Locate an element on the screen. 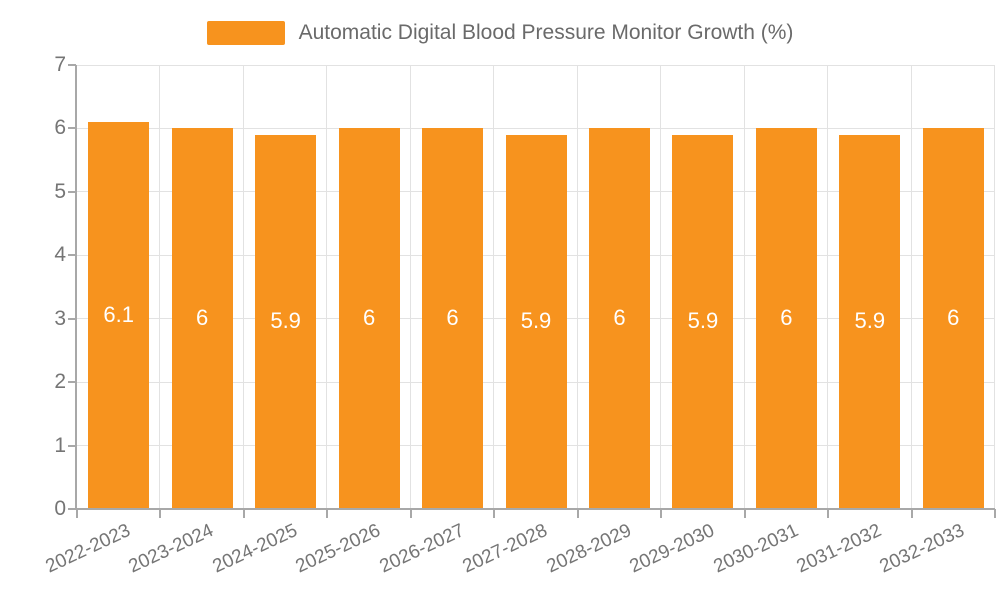  y-tick-label: 5 is located at coordinates (60, 191).